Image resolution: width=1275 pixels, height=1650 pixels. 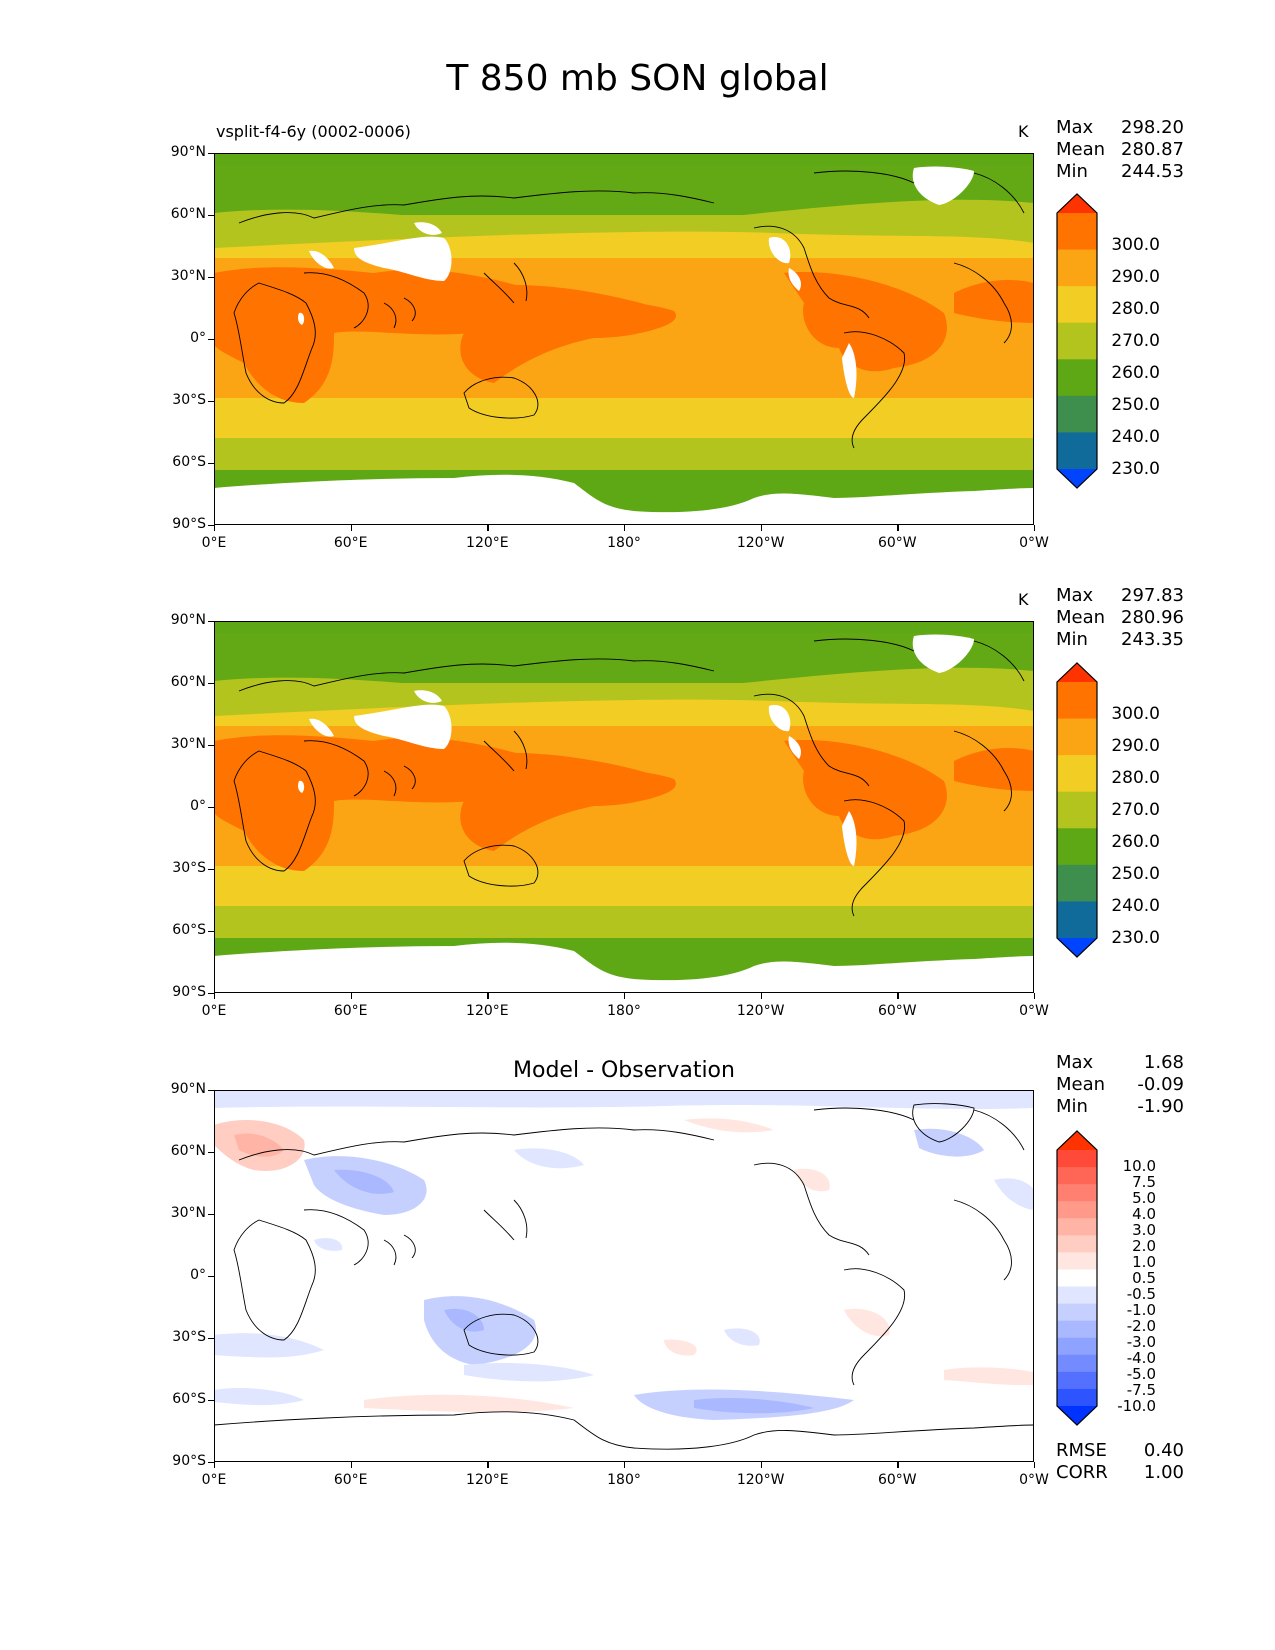 What do you see at coordinates (1139, 1165) in the screenshot?
I see `colorbar-tick-label: 10.0` at bounding box center [1139, 1165].